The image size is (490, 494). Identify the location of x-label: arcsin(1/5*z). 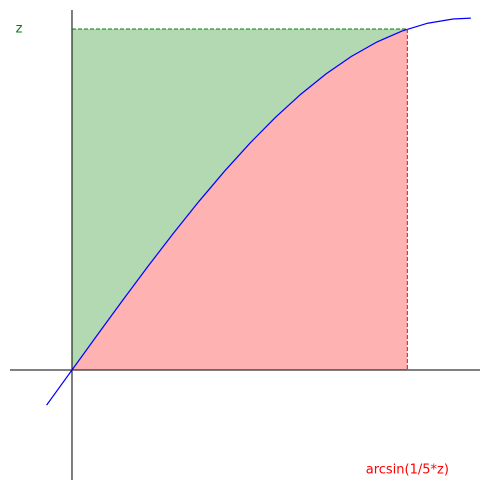
(407, 470).